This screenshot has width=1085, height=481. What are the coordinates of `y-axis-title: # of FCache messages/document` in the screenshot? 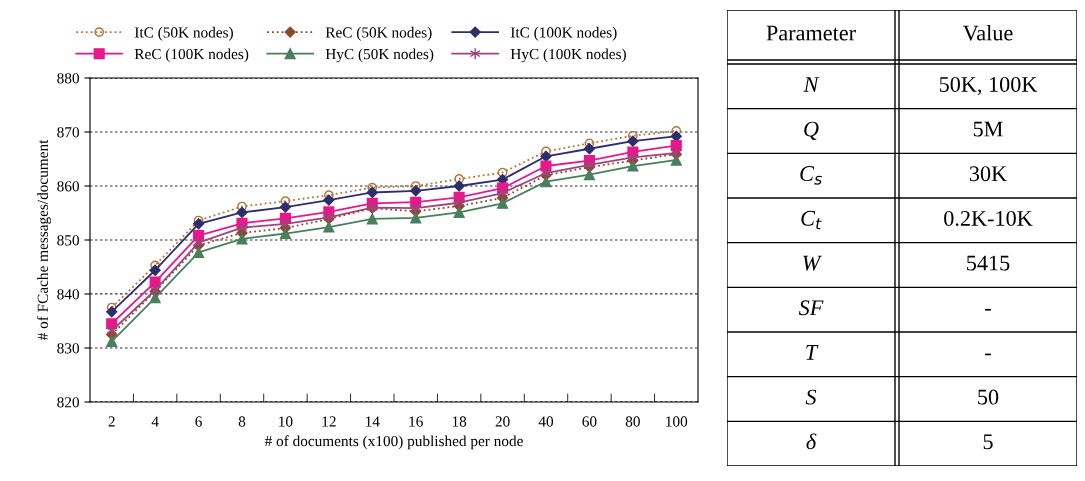 It's located at (44, 240).